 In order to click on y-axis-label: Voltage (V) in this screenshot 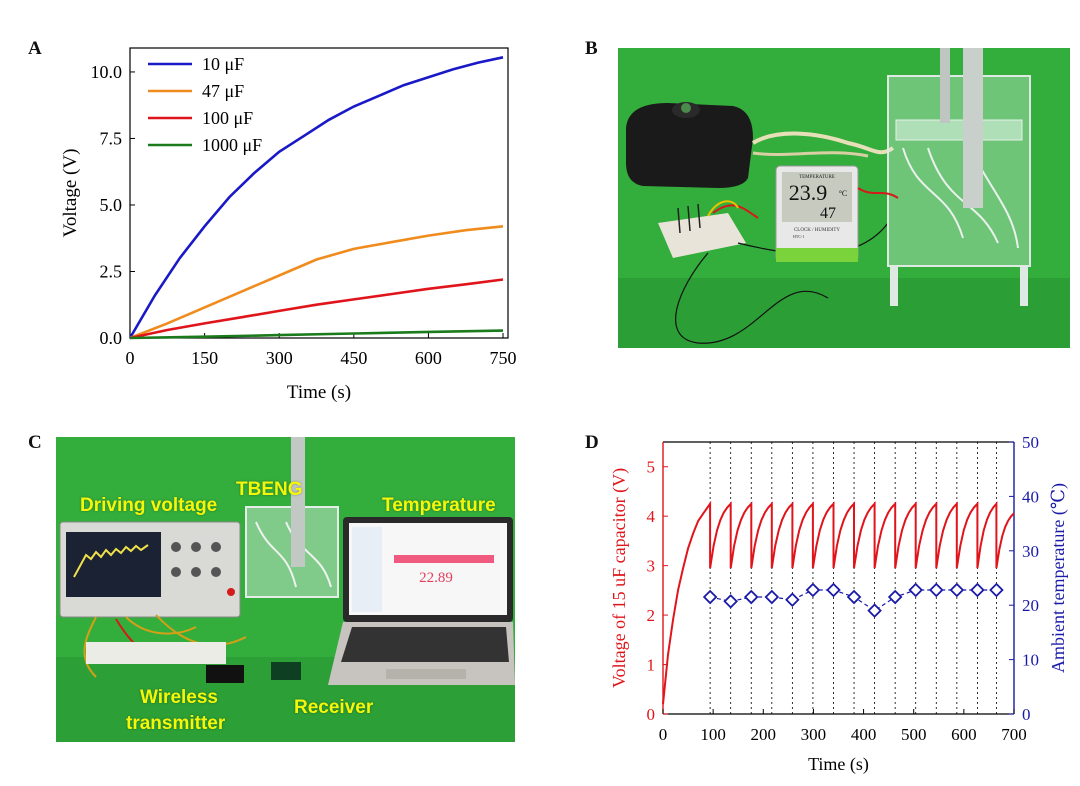, I will do `click(70, 193)`.